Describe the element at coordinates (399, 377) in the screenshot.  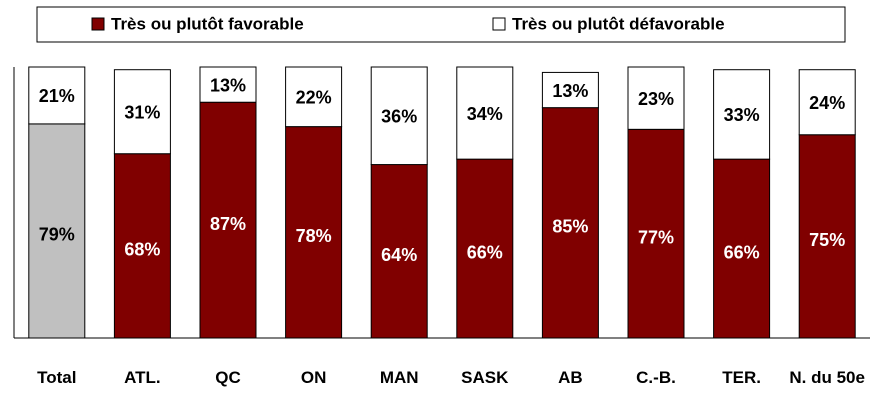
I see `x-tick-label: MAN` at that location.